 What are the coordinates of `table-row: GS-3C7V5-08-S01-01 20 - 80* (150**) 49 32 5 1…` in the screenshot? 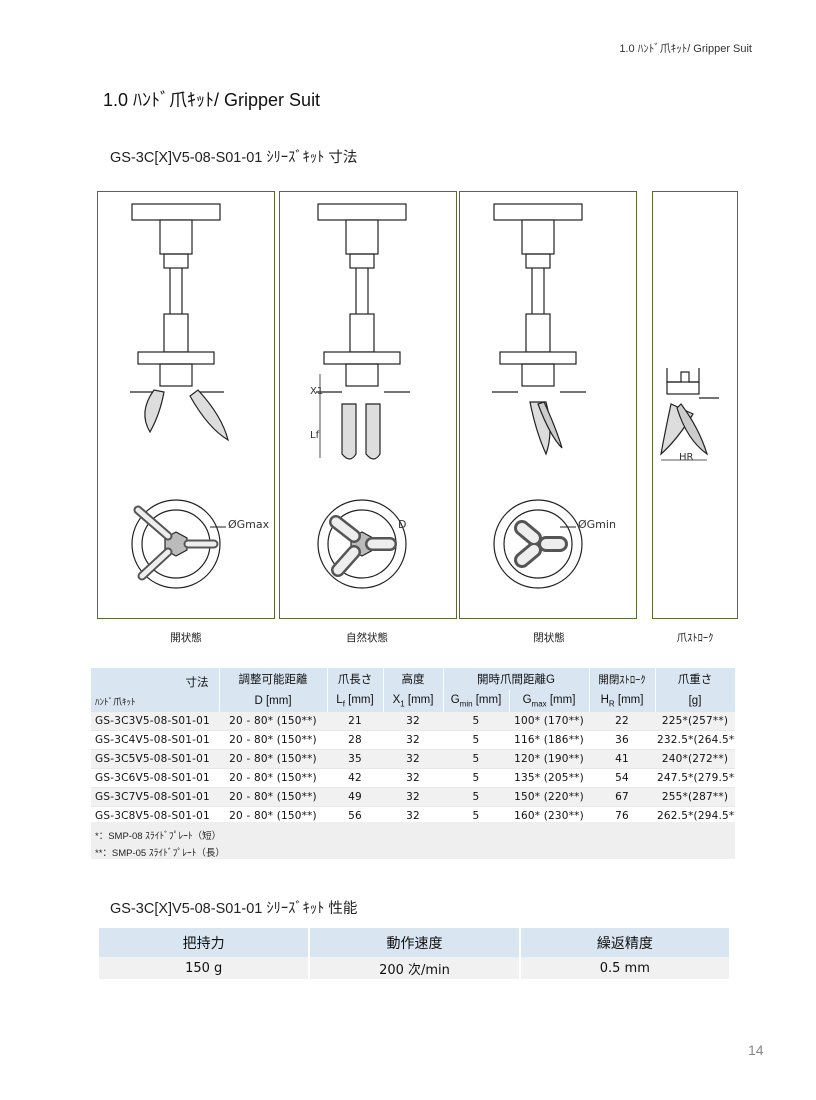 It's located at (413, 797).